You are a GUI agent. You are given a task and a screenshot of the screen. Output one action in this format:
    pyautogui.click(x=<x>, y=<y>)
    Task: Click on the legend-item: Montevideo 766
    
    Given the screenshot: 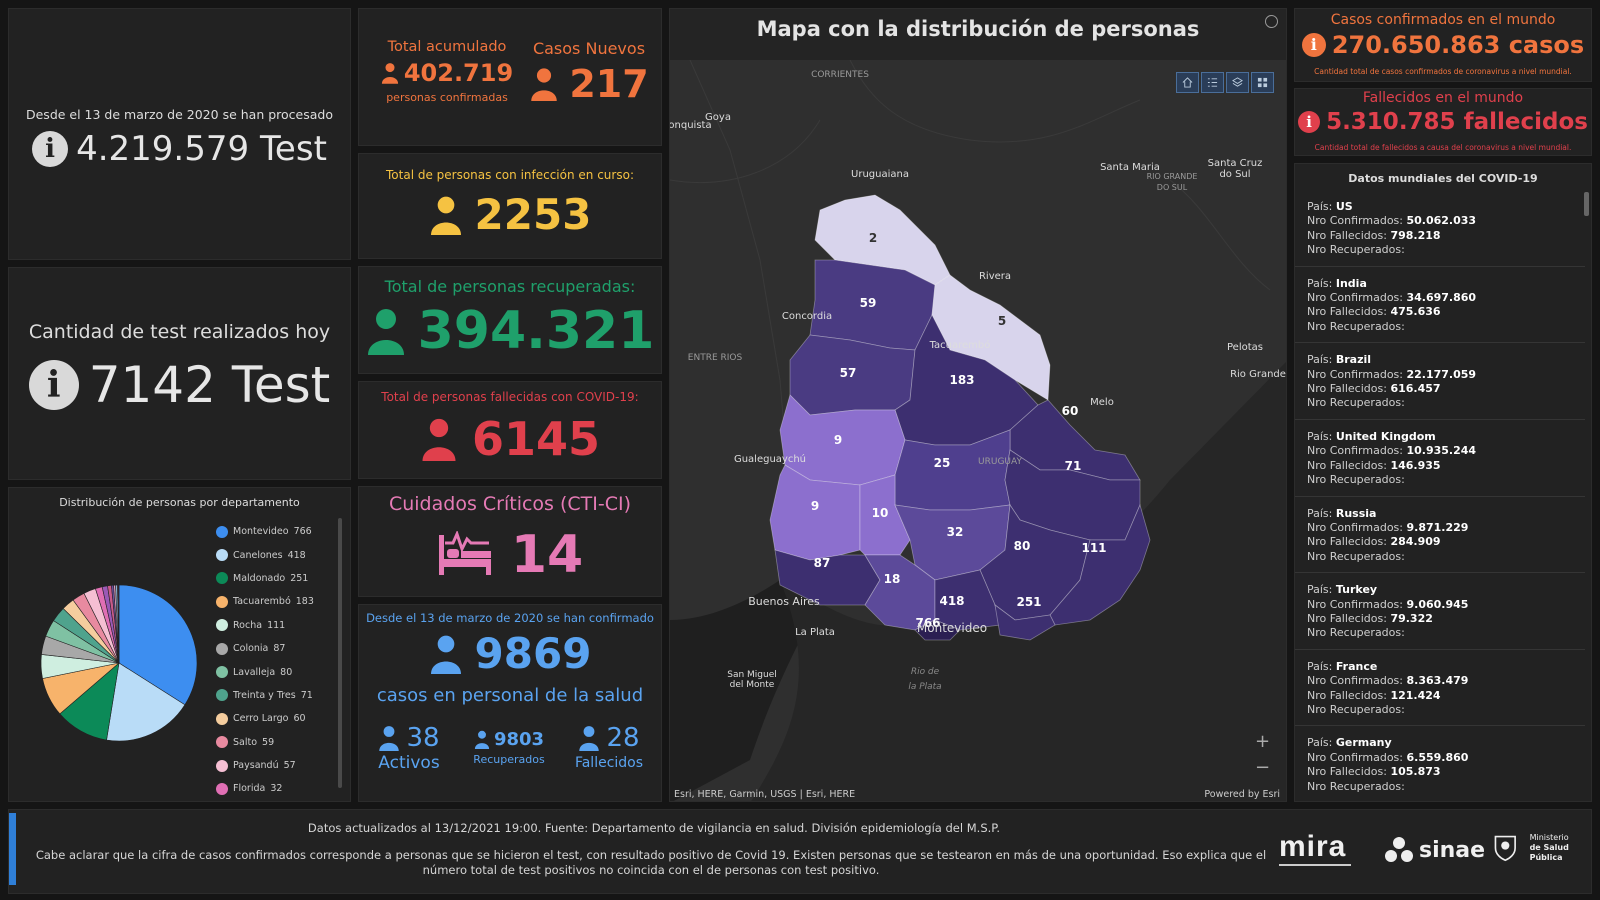 What is the action you would take?
    pyautogui.click(x=276, y=531)
    